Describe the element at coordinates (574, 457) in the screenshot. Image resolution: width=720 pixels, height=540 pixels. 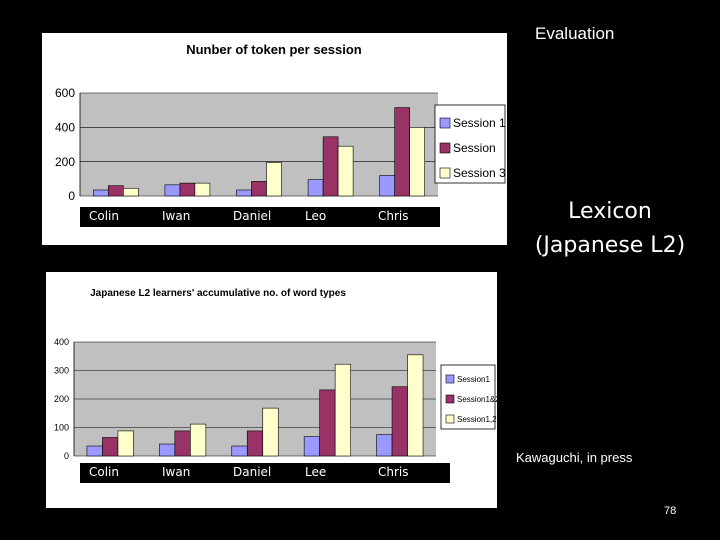
I see `citation: Kawaguchi, in press` at that location.